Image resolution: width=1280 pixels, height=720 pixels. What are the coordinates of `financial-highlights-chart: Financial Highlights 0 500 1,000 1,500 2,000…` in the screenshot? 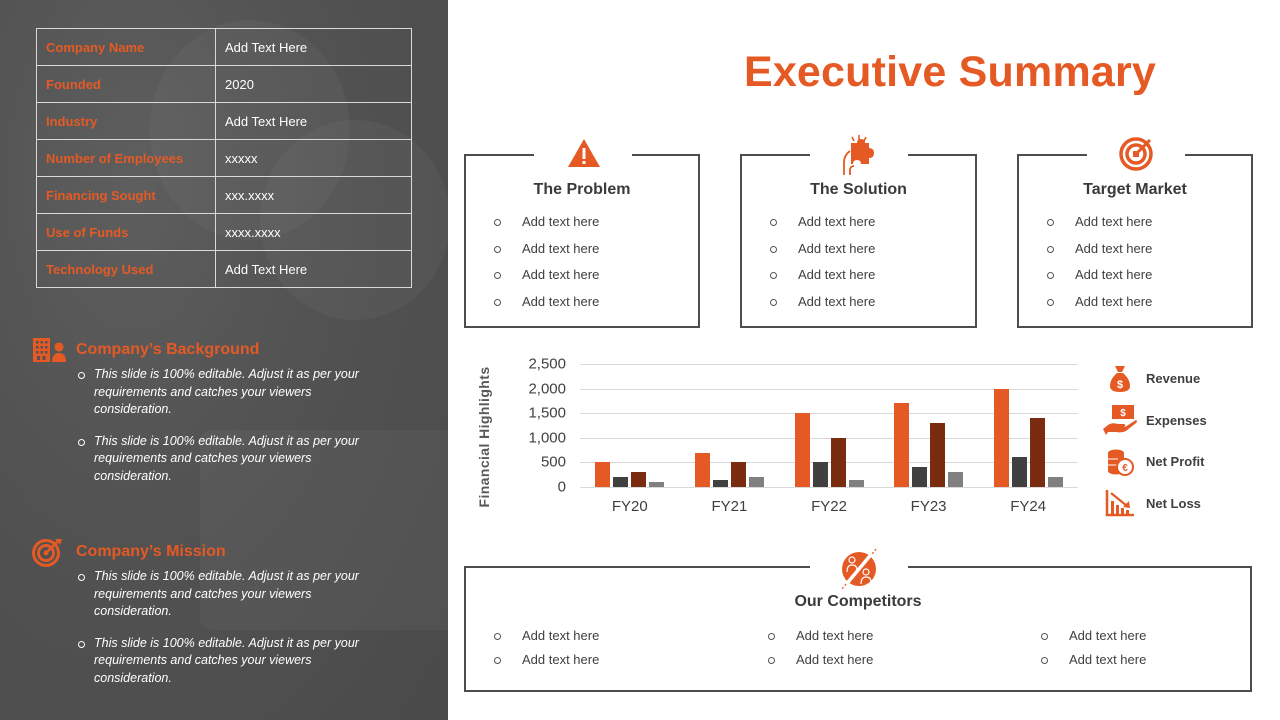 It's located at (780, 435).